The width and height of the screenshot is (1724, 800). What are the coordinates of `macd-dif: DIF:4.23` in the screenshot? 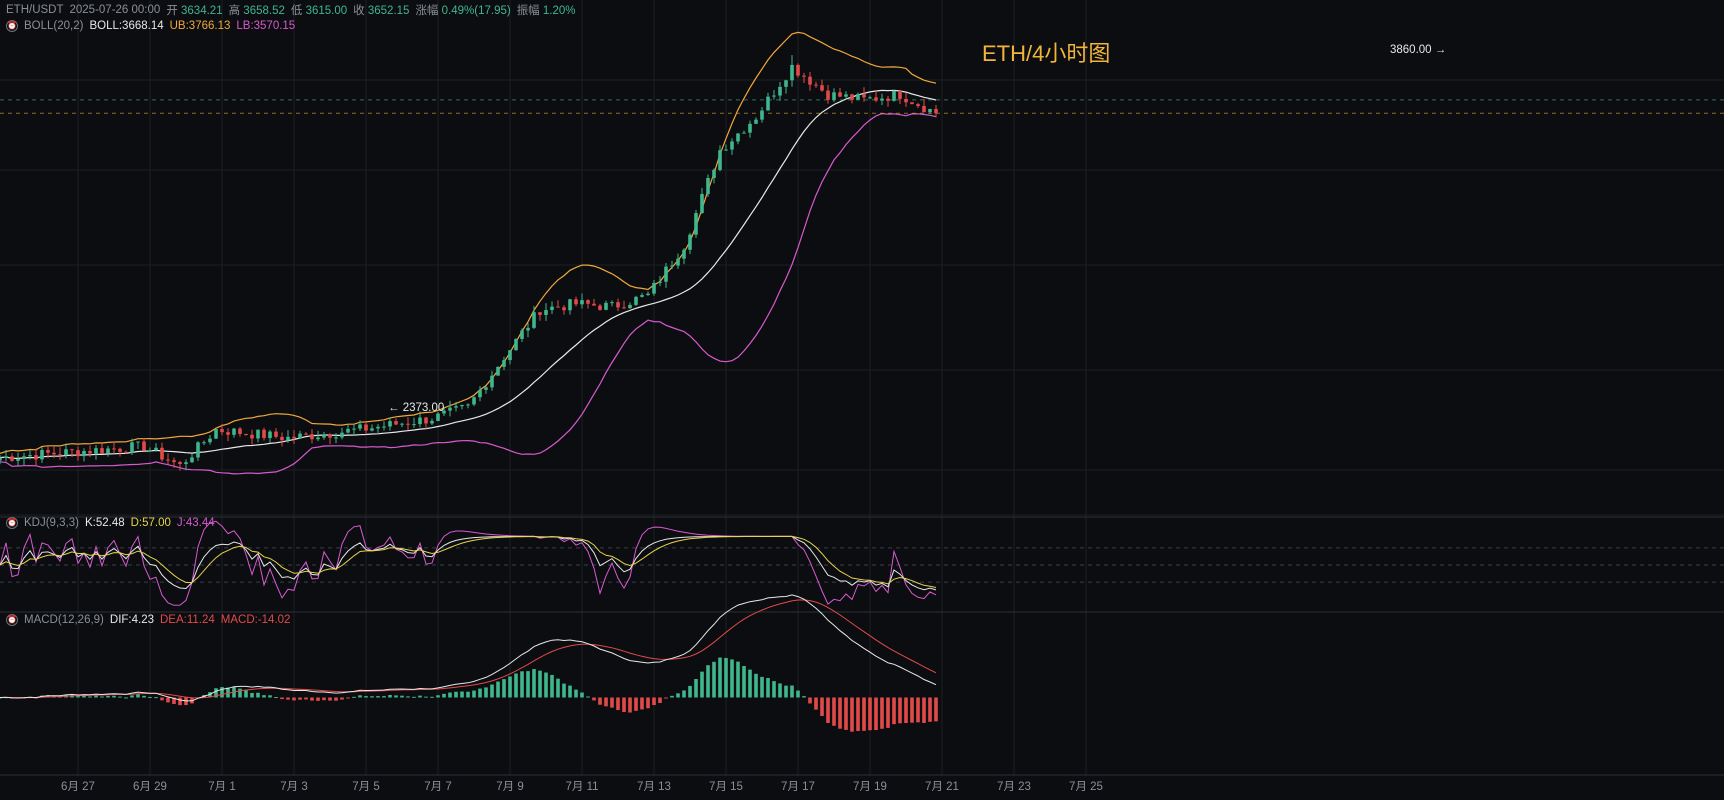 It's located at (131, 620).